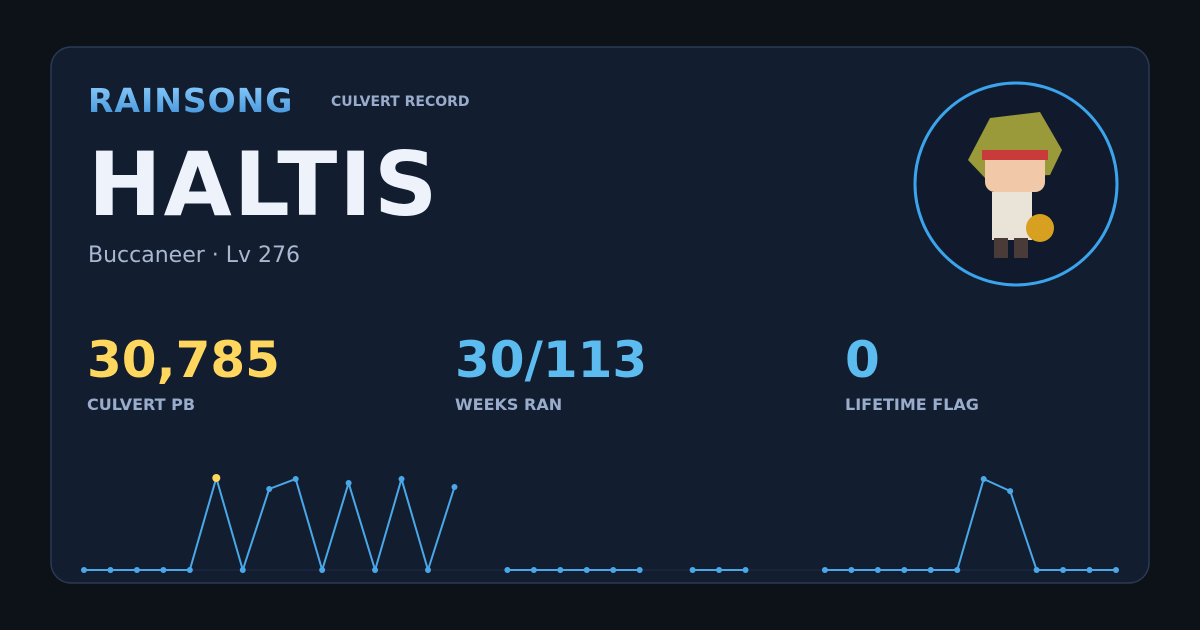  Describe the element at coordinates (862, 360) in the screenshot. I see `stat-value: 0` at that location.